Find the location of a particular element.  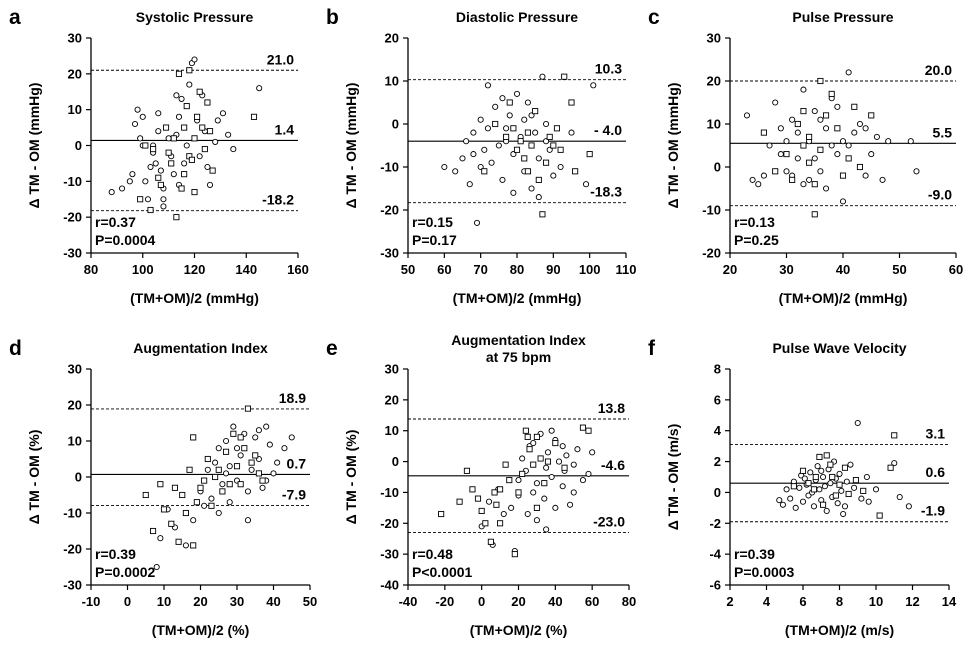

panel-b-letter: b is located at coordinates (332, 17).